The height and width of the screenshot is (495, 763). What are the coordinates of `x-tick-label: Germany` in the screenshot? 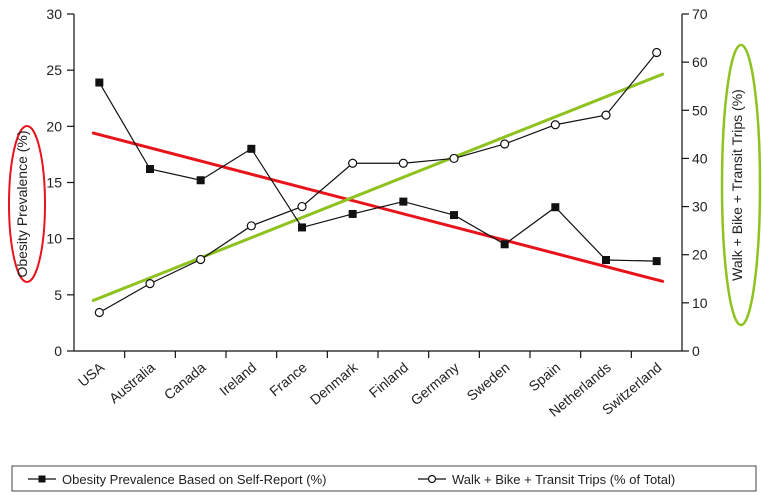 It's located at (435, 383).